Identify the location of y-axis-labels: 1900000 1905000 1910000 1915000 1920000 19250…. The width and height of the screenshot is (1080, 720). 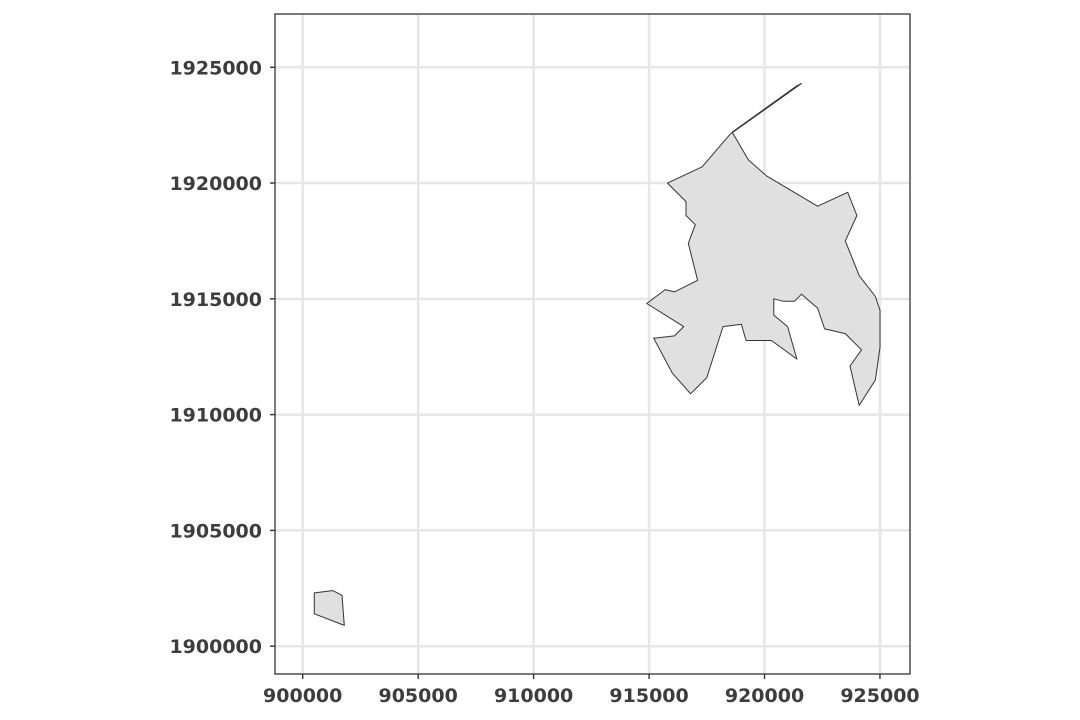
(215, 357).